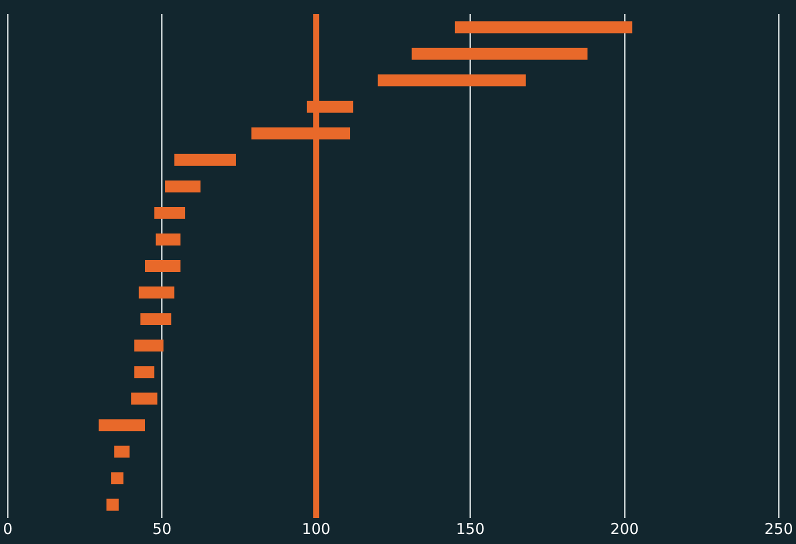 The image size is (796, 544). I want to click on x-tick-label: 50, so click(162, 529).